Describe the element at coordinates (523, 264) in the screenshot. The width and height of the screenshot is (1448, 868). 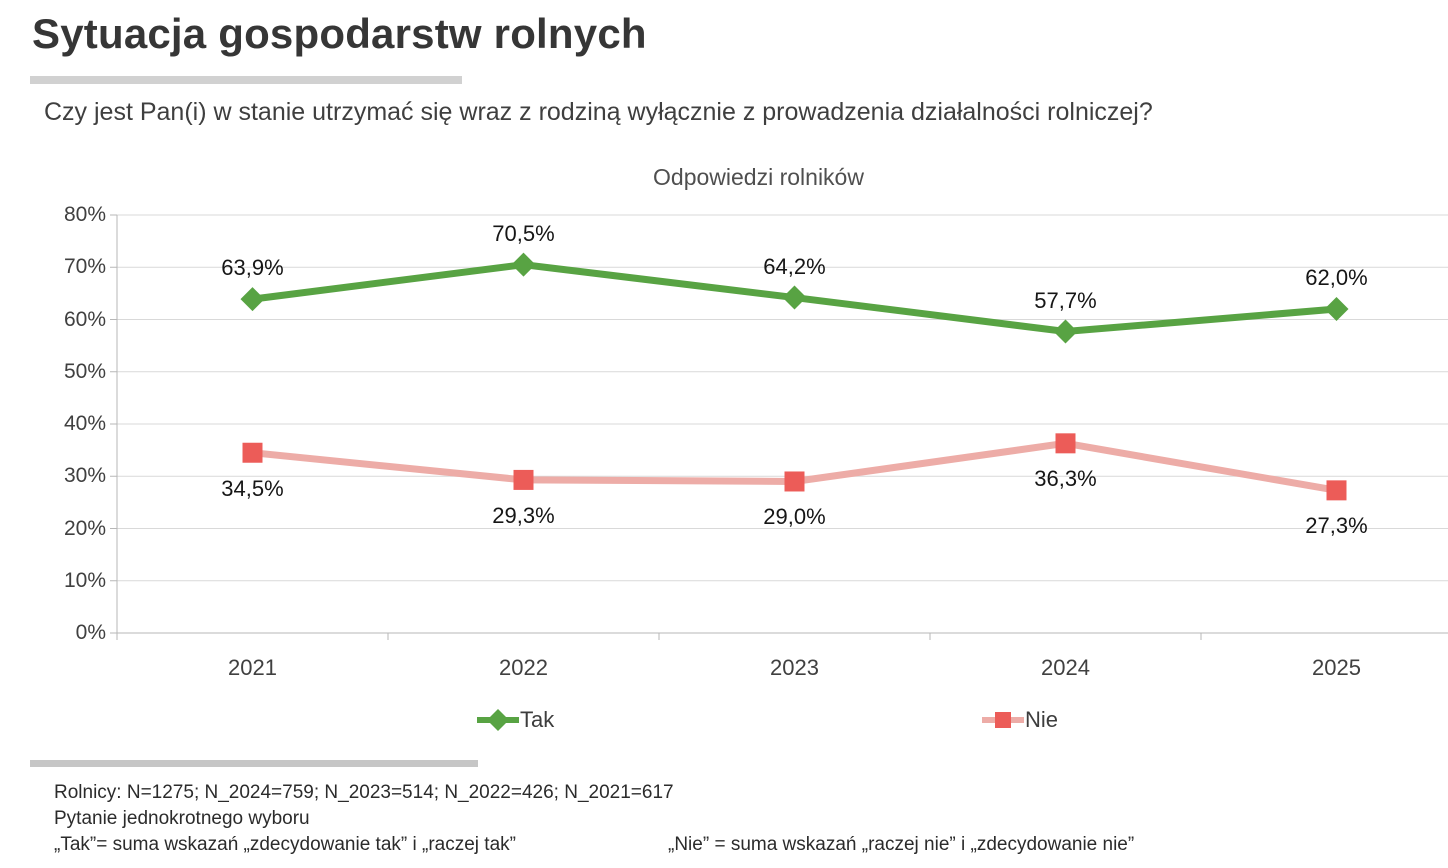
I see `marker-tak-2022` at that location.